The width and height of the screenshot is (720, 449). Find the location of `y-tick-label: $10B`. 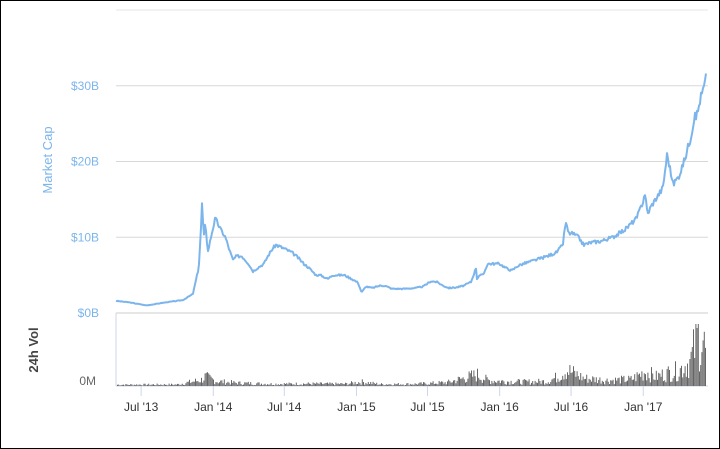

y-tick-label: $10B is located at coordinates (85, 237).